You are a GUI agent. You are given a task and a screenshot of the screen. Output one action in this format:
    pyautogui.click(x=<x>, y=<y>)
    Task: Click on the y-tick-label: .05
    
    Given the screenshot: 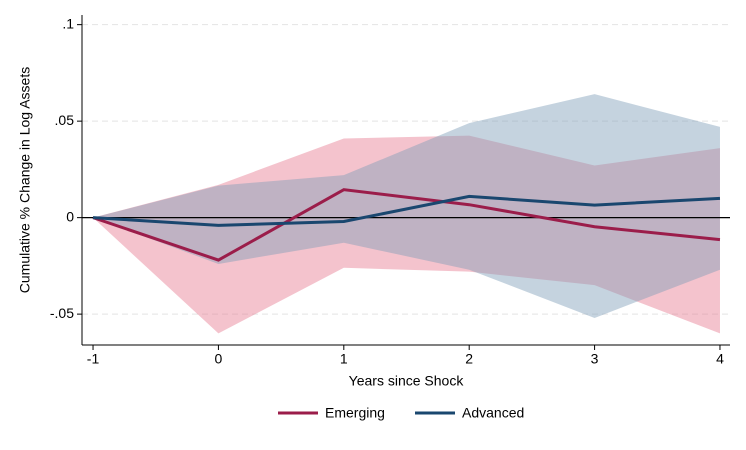 What is the action you would take?
    pyautogui.click(x=65, y=120)
    